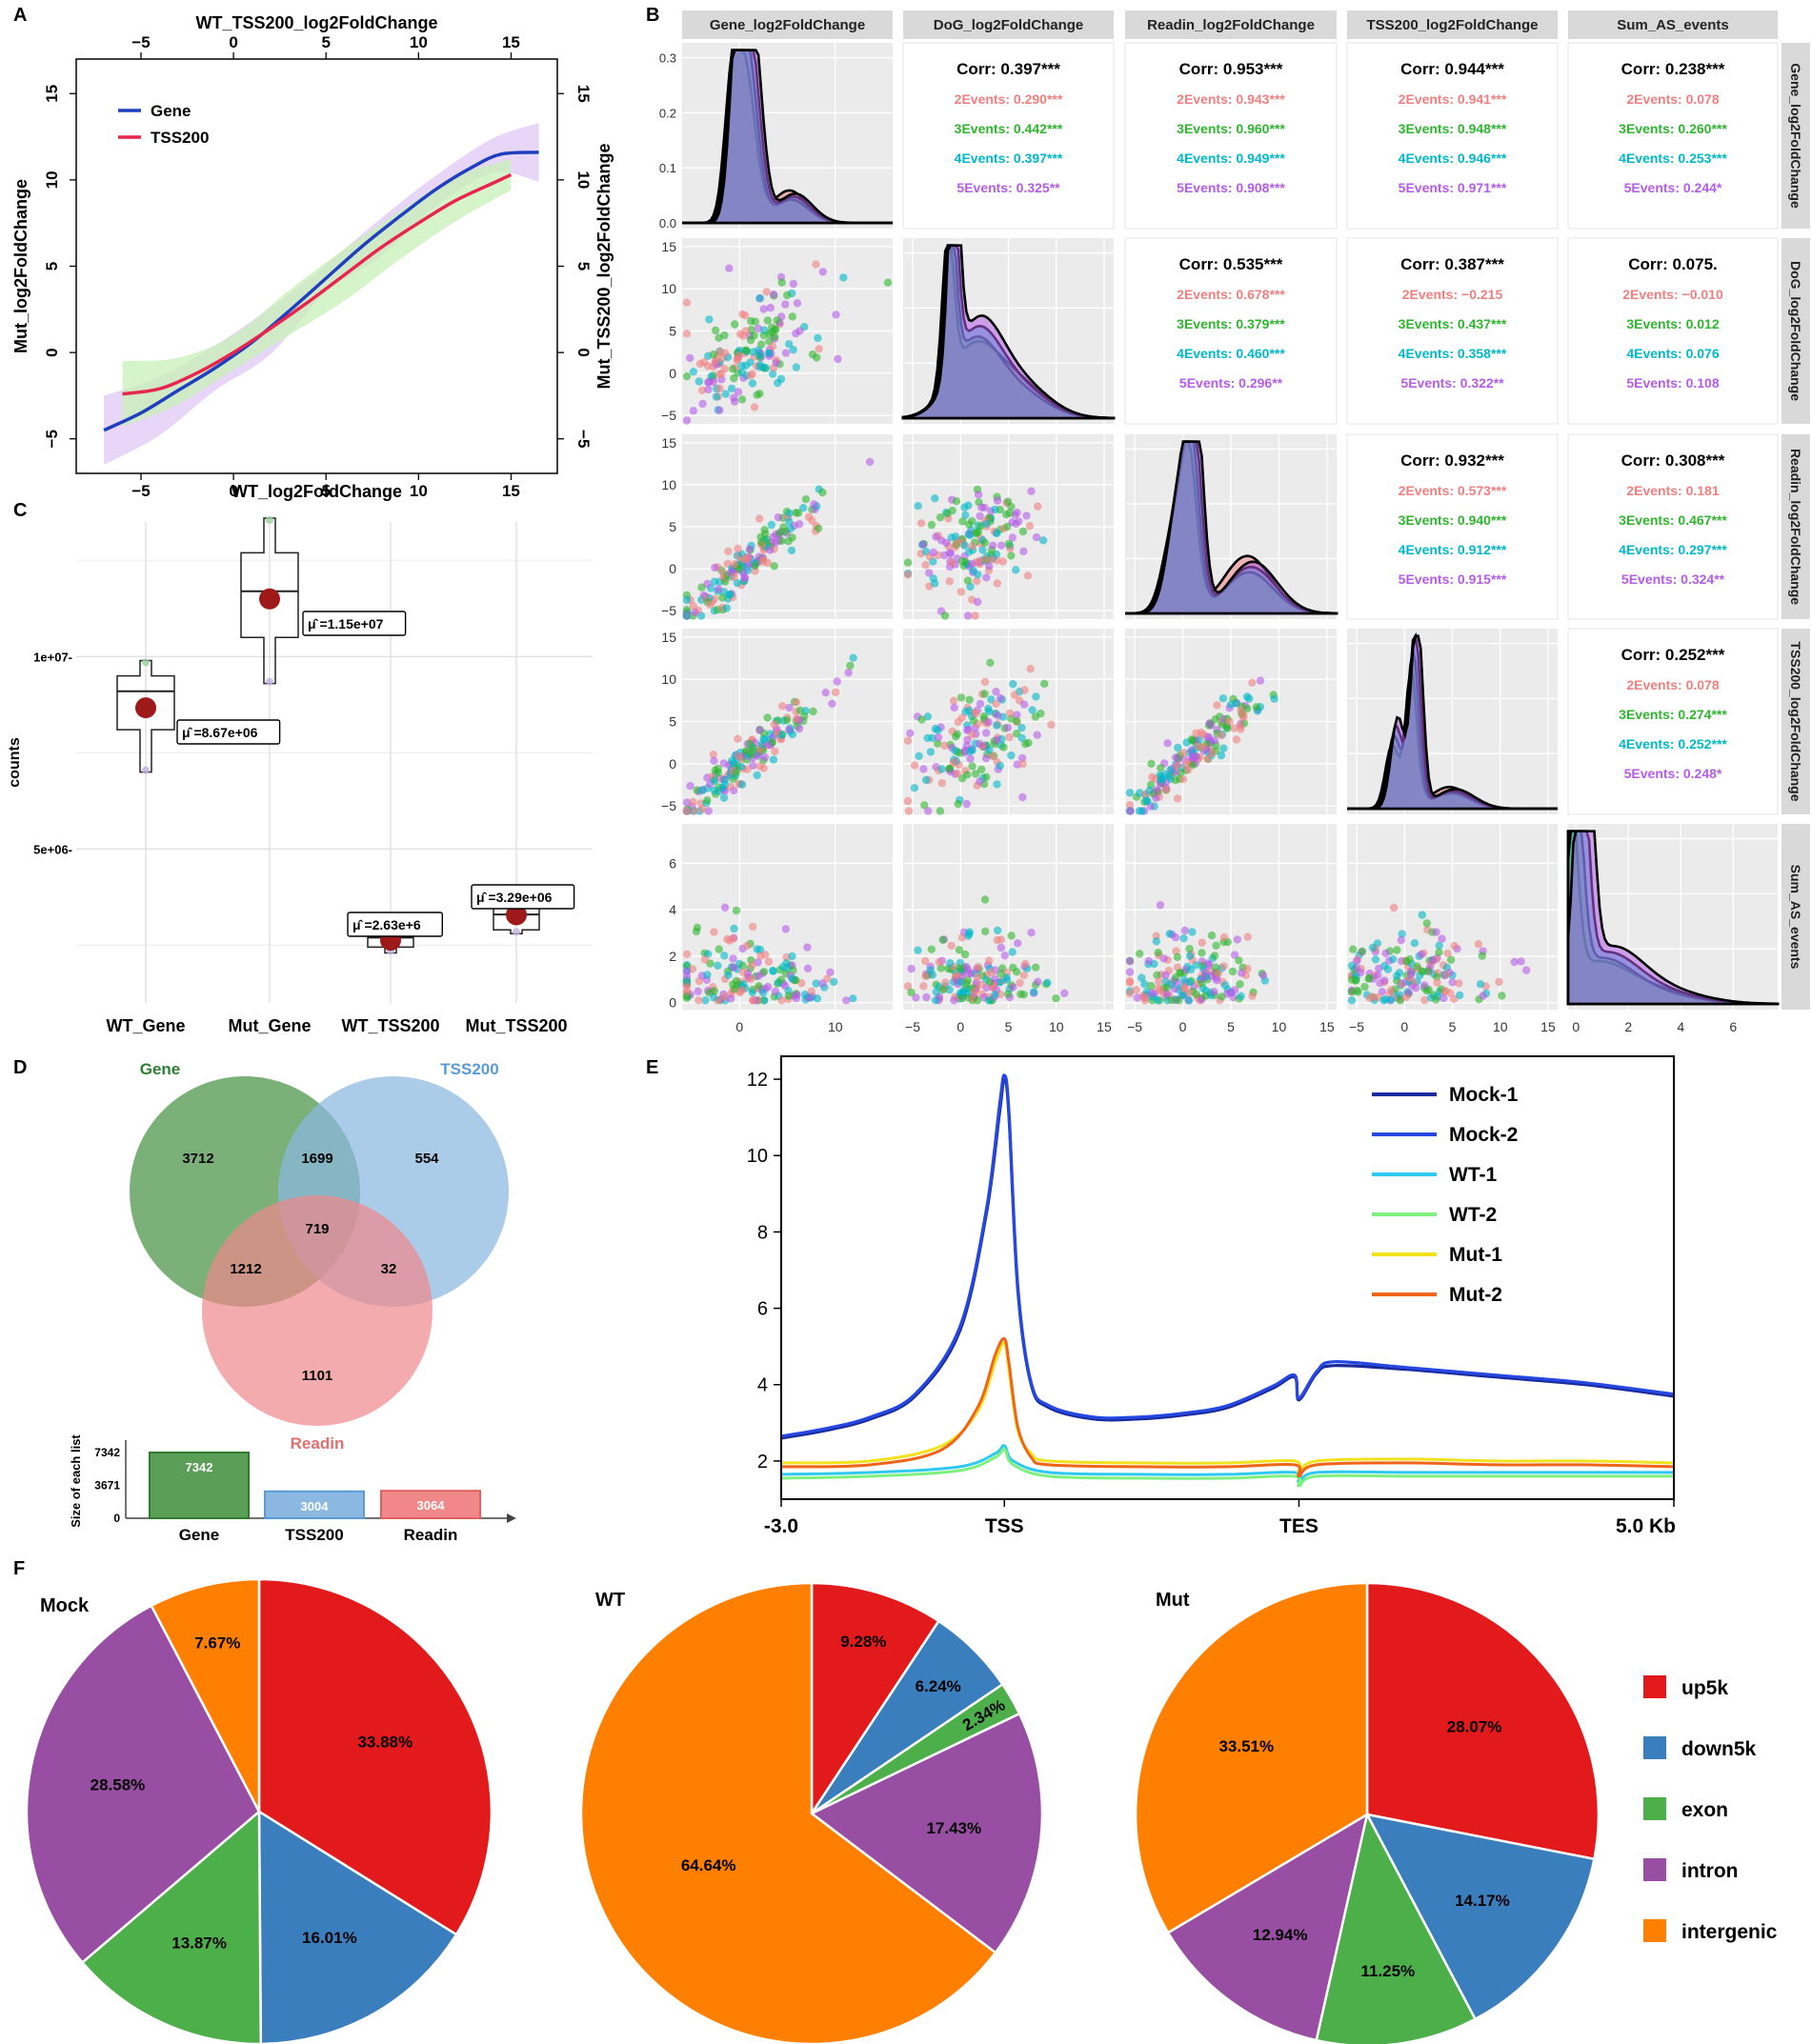 Image resolution: width=1812 pixels, height=2044 pixels. Describe the element at coordinates (1548, 1026) in the screenshot. I see `x-tick-label: 15` at that location.